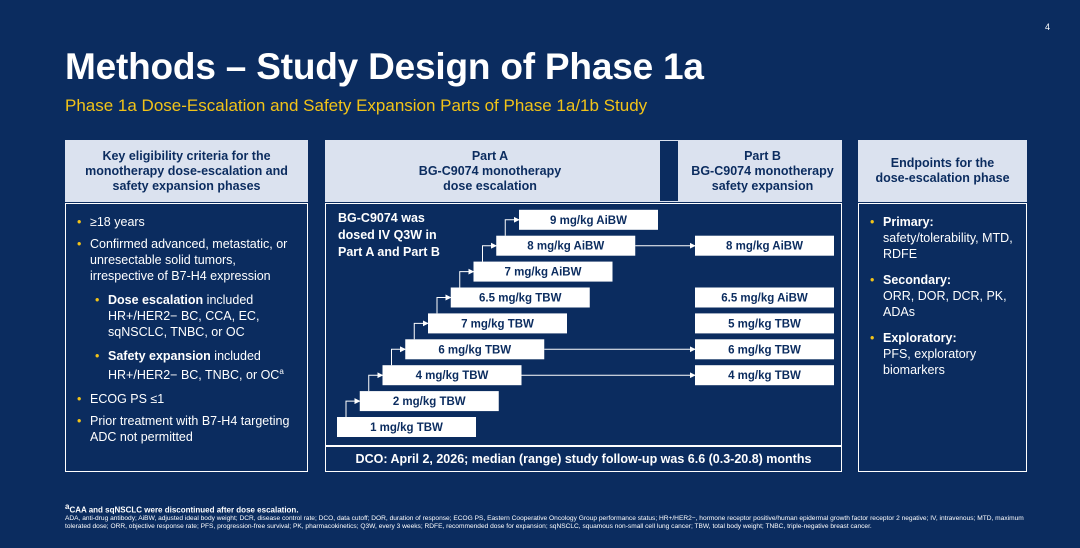 This screenshot has width=1080, height=548. What do you see at coordinates (156, 300) in the screenshot?
I see `bold-lead: Dose escalation` at bounding box center [156, 300].